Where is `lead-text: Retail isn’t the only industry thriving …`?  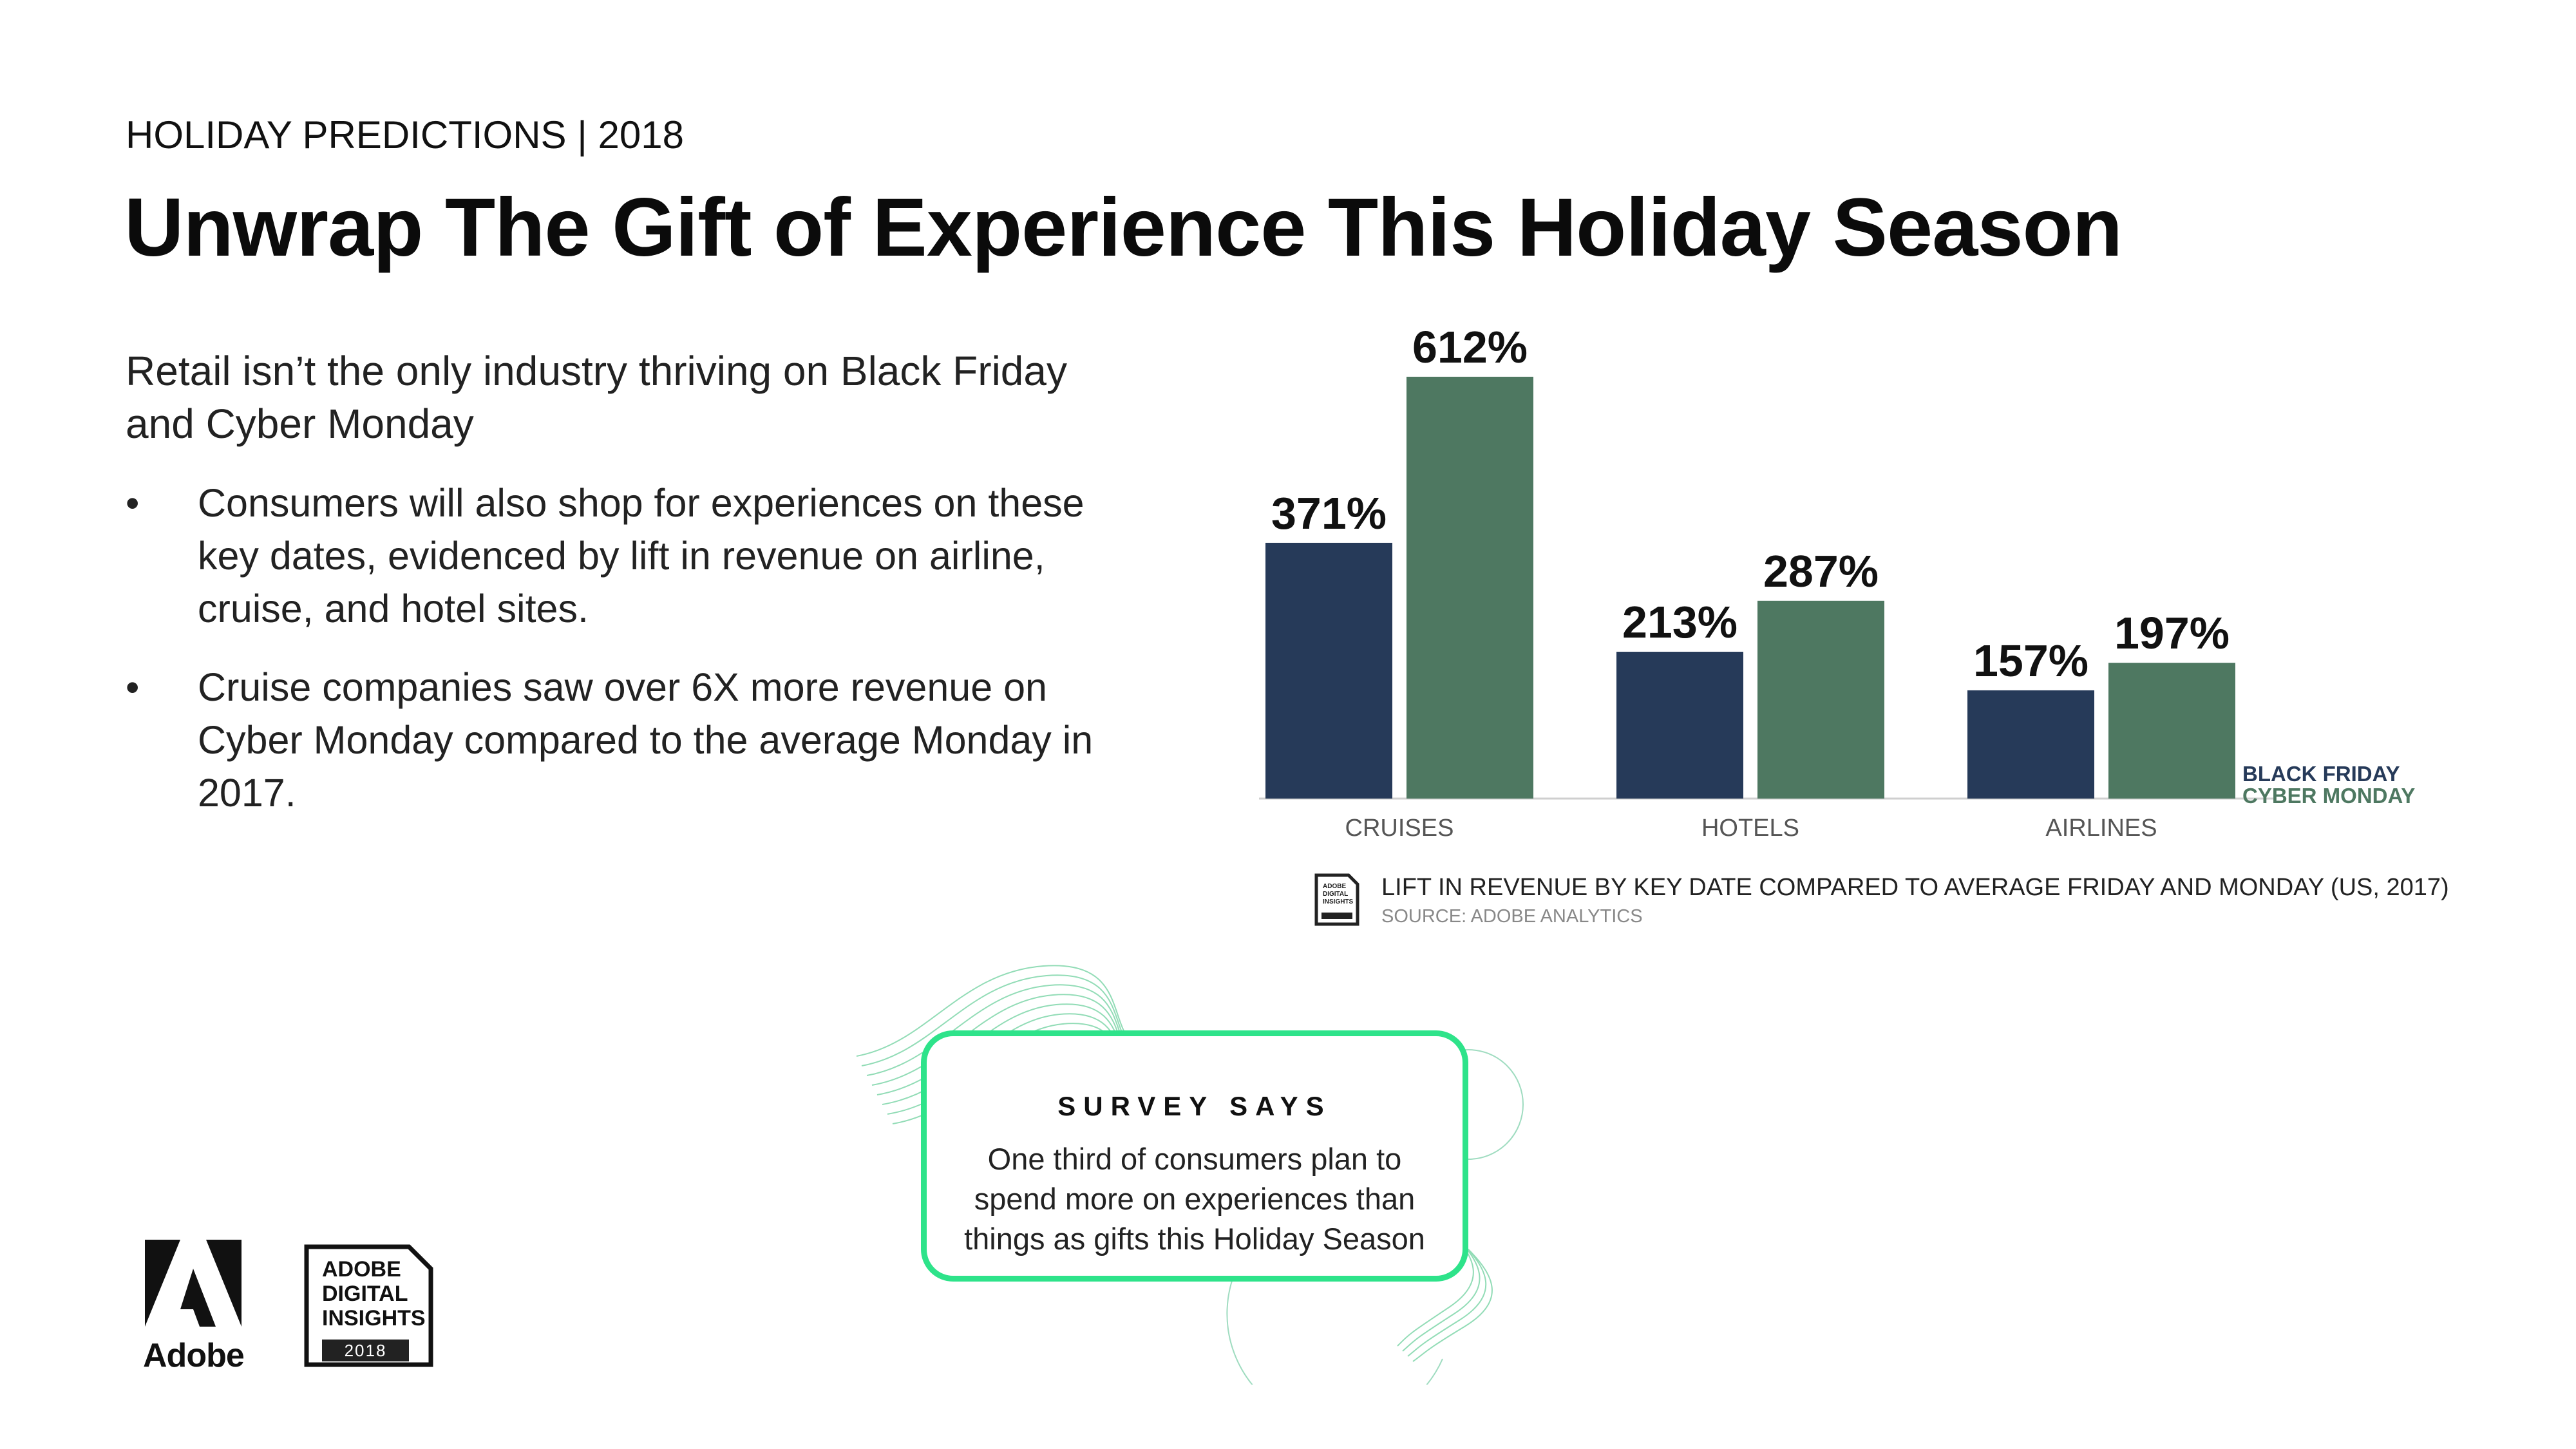 lead-text: Retail isn’t the only industry thriving … is located at coordinates (596, 398).